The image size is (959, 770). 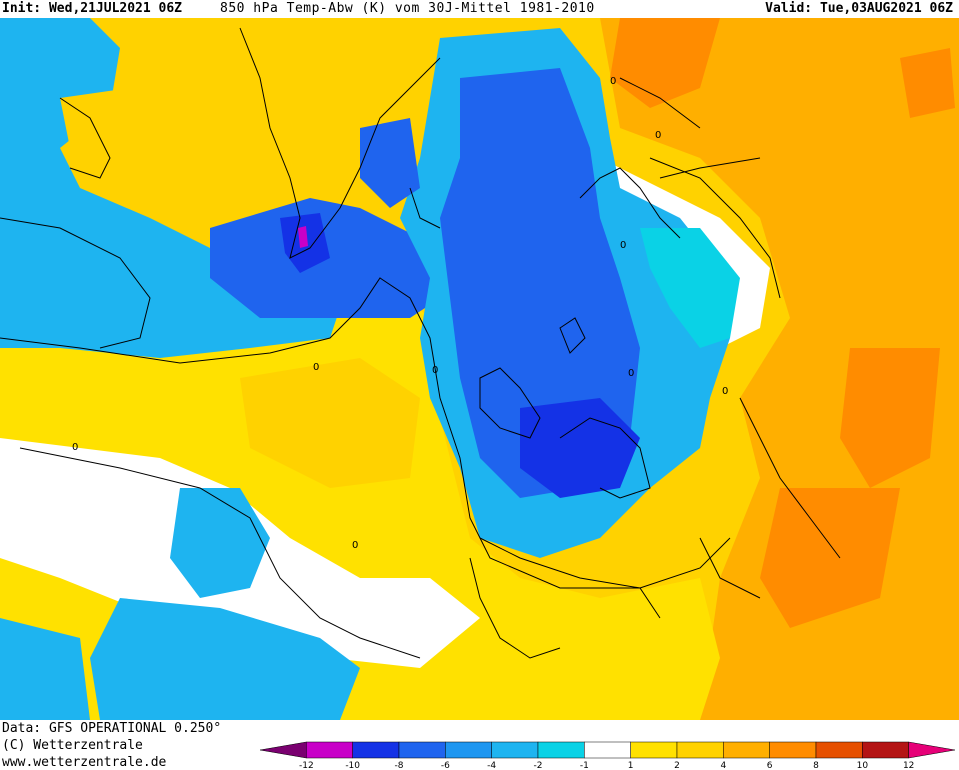 What do you see at coordinates (303, 237) in the screenshot?
I see `extreme-cold-spot` at bounding box center [303, 237].